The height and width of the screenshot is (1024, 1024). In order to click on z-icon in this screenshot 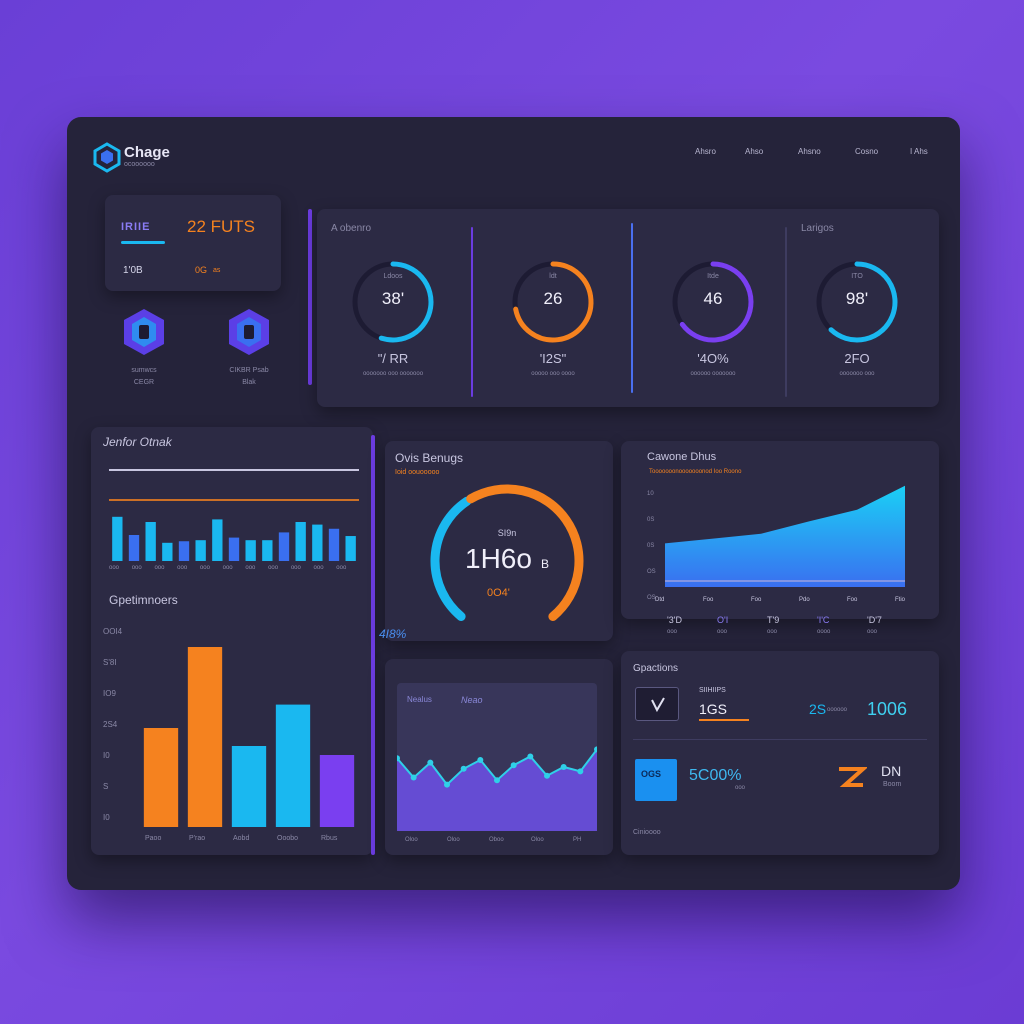, I will do `click(851, 777)`.